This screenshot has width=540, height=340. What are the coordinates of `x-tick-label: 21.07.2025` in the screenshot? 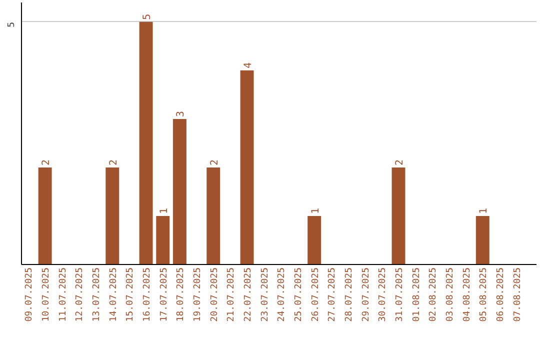 It's located at (231, 294).